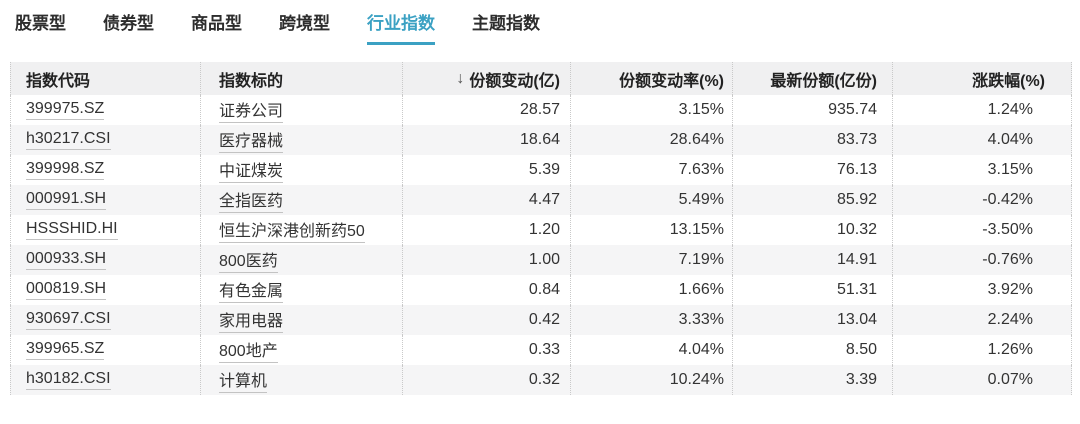 Image resolution: width=1080 pixels, height=424 pixels. What do you see at coordinates (812, 140) in the screenshot?
I see `latest-share-value: 83.73` at bounding box center [812, 140].